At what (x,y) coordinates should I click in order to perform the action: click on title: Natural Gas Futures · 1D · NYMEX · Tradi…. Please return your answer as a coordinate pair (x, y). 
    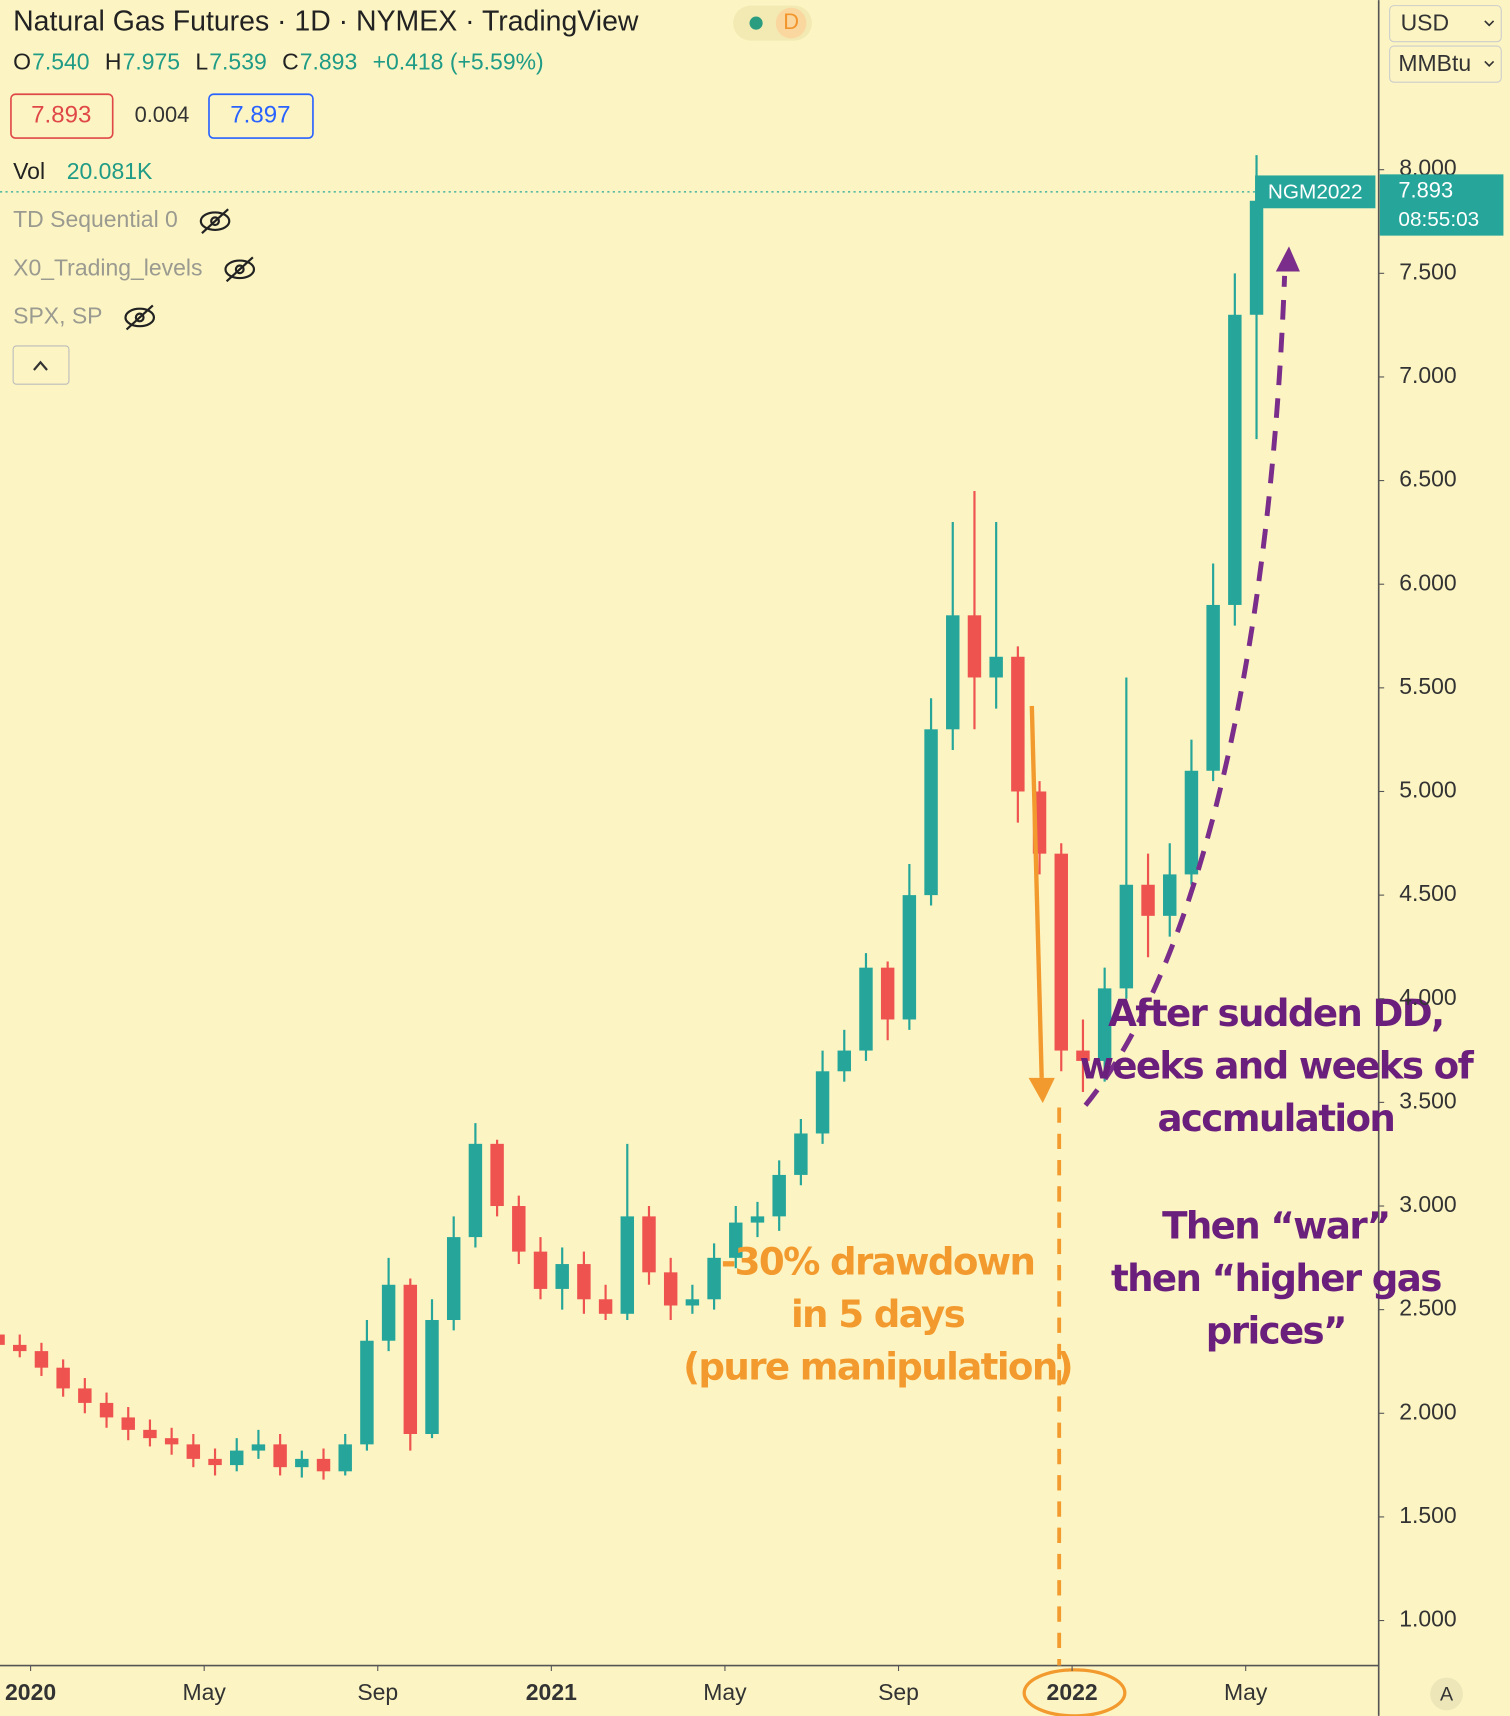
    Looking at the image, I should click on (326, 22).